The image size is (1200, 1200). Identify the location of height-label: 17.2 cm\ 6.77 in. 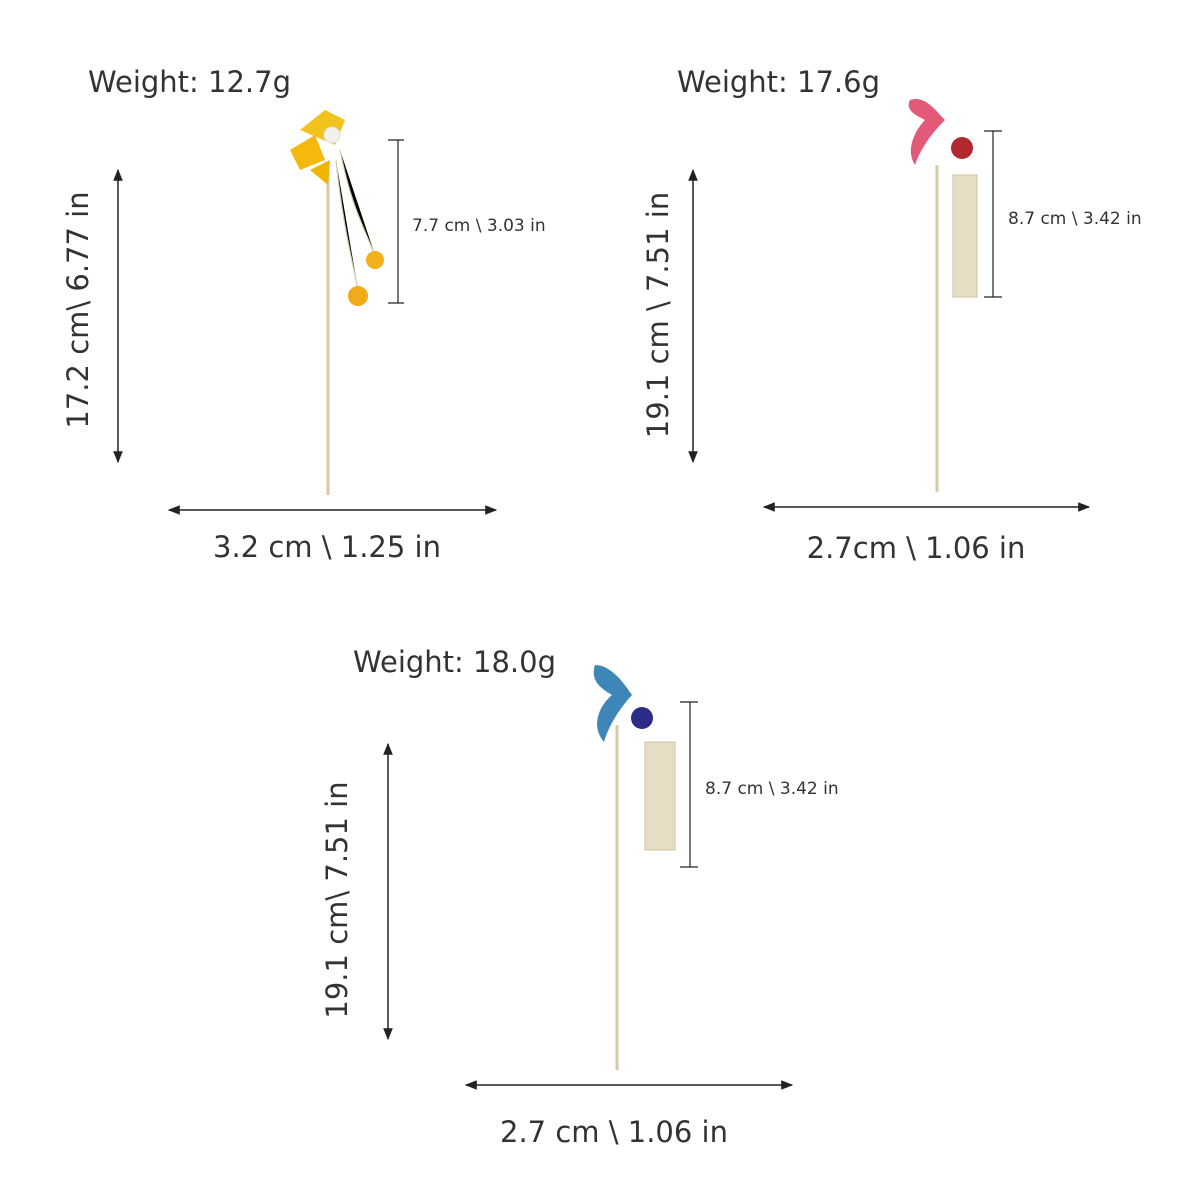
(78, 309).